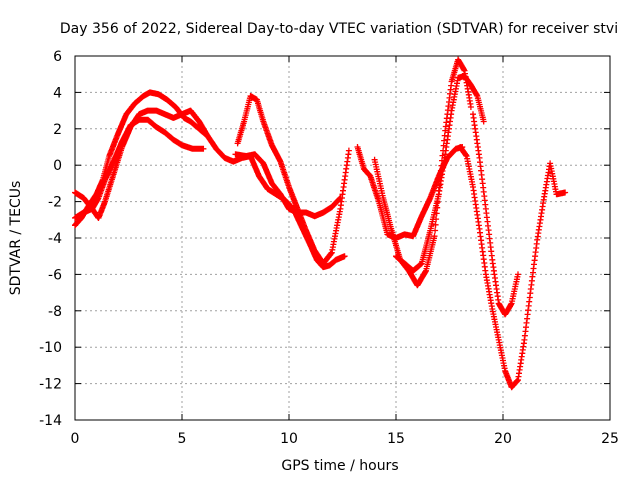  Describe the element at coordinates (55, 239) in the screenshot. I see `y-tick-label: -4` at that location.